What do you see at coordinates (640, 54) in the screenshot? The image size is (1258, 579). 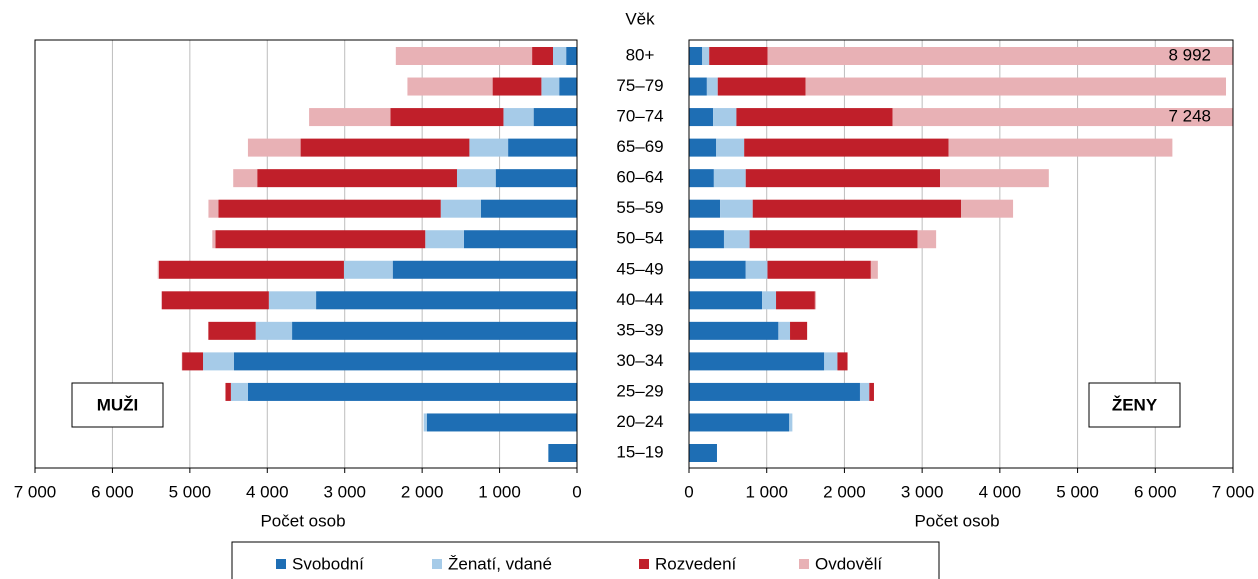 I see `category-label: 80+` at bounding box center [640, 54].